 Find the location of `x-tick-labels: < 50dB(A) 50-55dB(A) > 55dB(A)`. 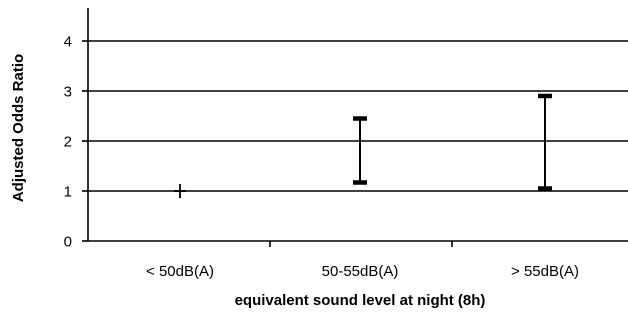

x-tick-labels: < 50dB(A) 50-55dB(A) > 55dB(A) is located at coordinates (362, 271).